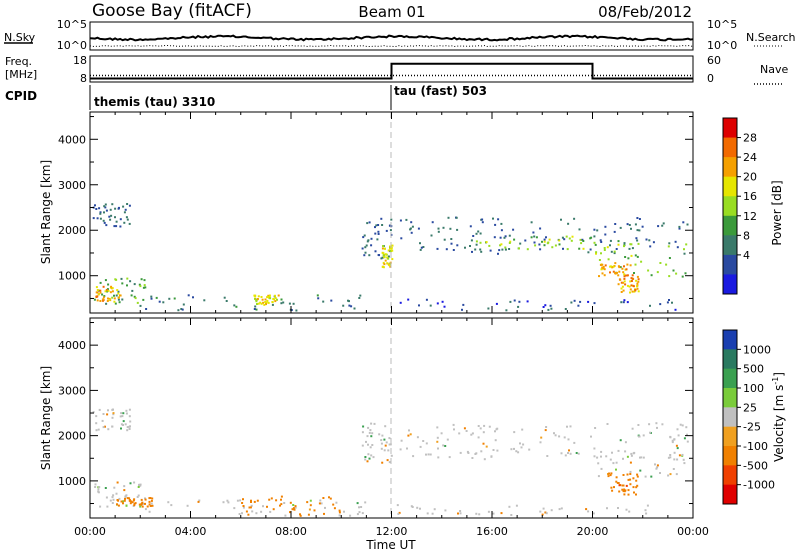  I want to click on power-colorbar-swatch, so click(730, 264).